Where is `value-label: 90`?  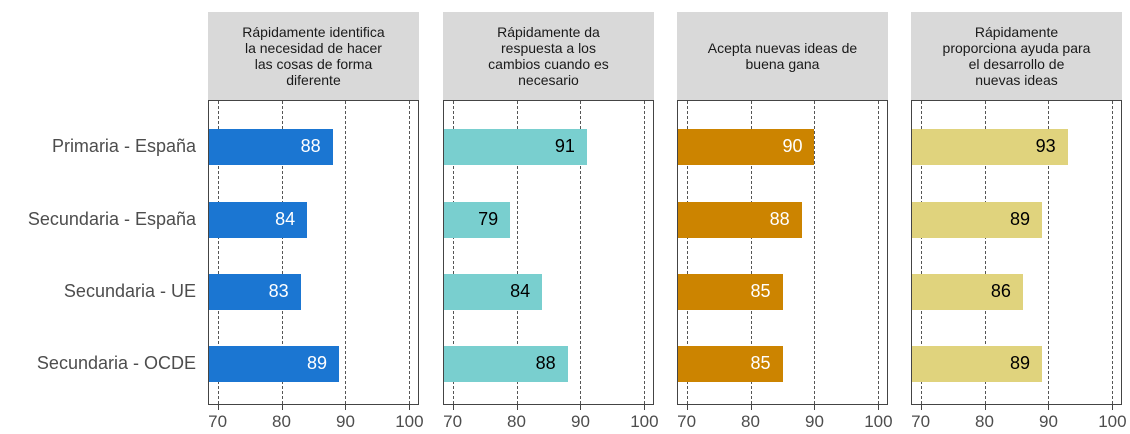
value-label: 90 is located at coordinates (792, 146).